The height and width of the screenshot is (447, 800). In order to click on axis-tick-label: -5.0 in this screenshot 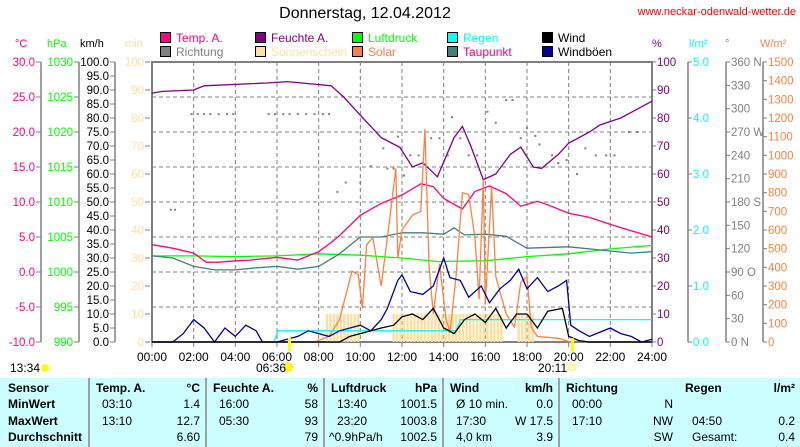, I will do `click(25, 308)`.